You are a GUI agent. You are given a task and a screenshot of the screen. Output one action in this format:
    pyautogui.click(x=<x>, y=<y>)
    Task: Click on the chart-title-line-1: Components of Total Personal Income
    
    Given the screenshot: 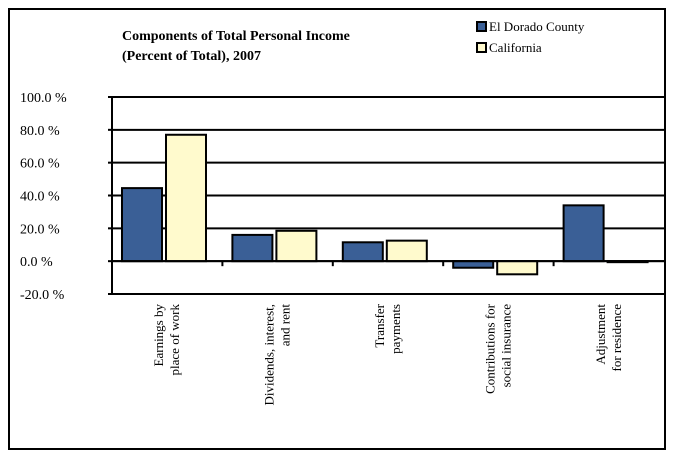 What is the action you would take?
    pyautogui.click(x=236, y=36)
    